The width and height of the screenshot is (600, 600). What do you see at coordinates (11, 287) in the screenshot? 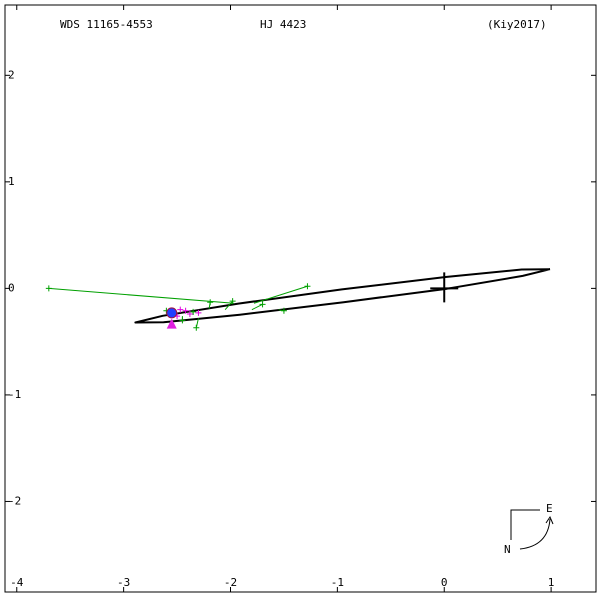
I see `y-tick-label: 0` at bounding box center [11, 287].